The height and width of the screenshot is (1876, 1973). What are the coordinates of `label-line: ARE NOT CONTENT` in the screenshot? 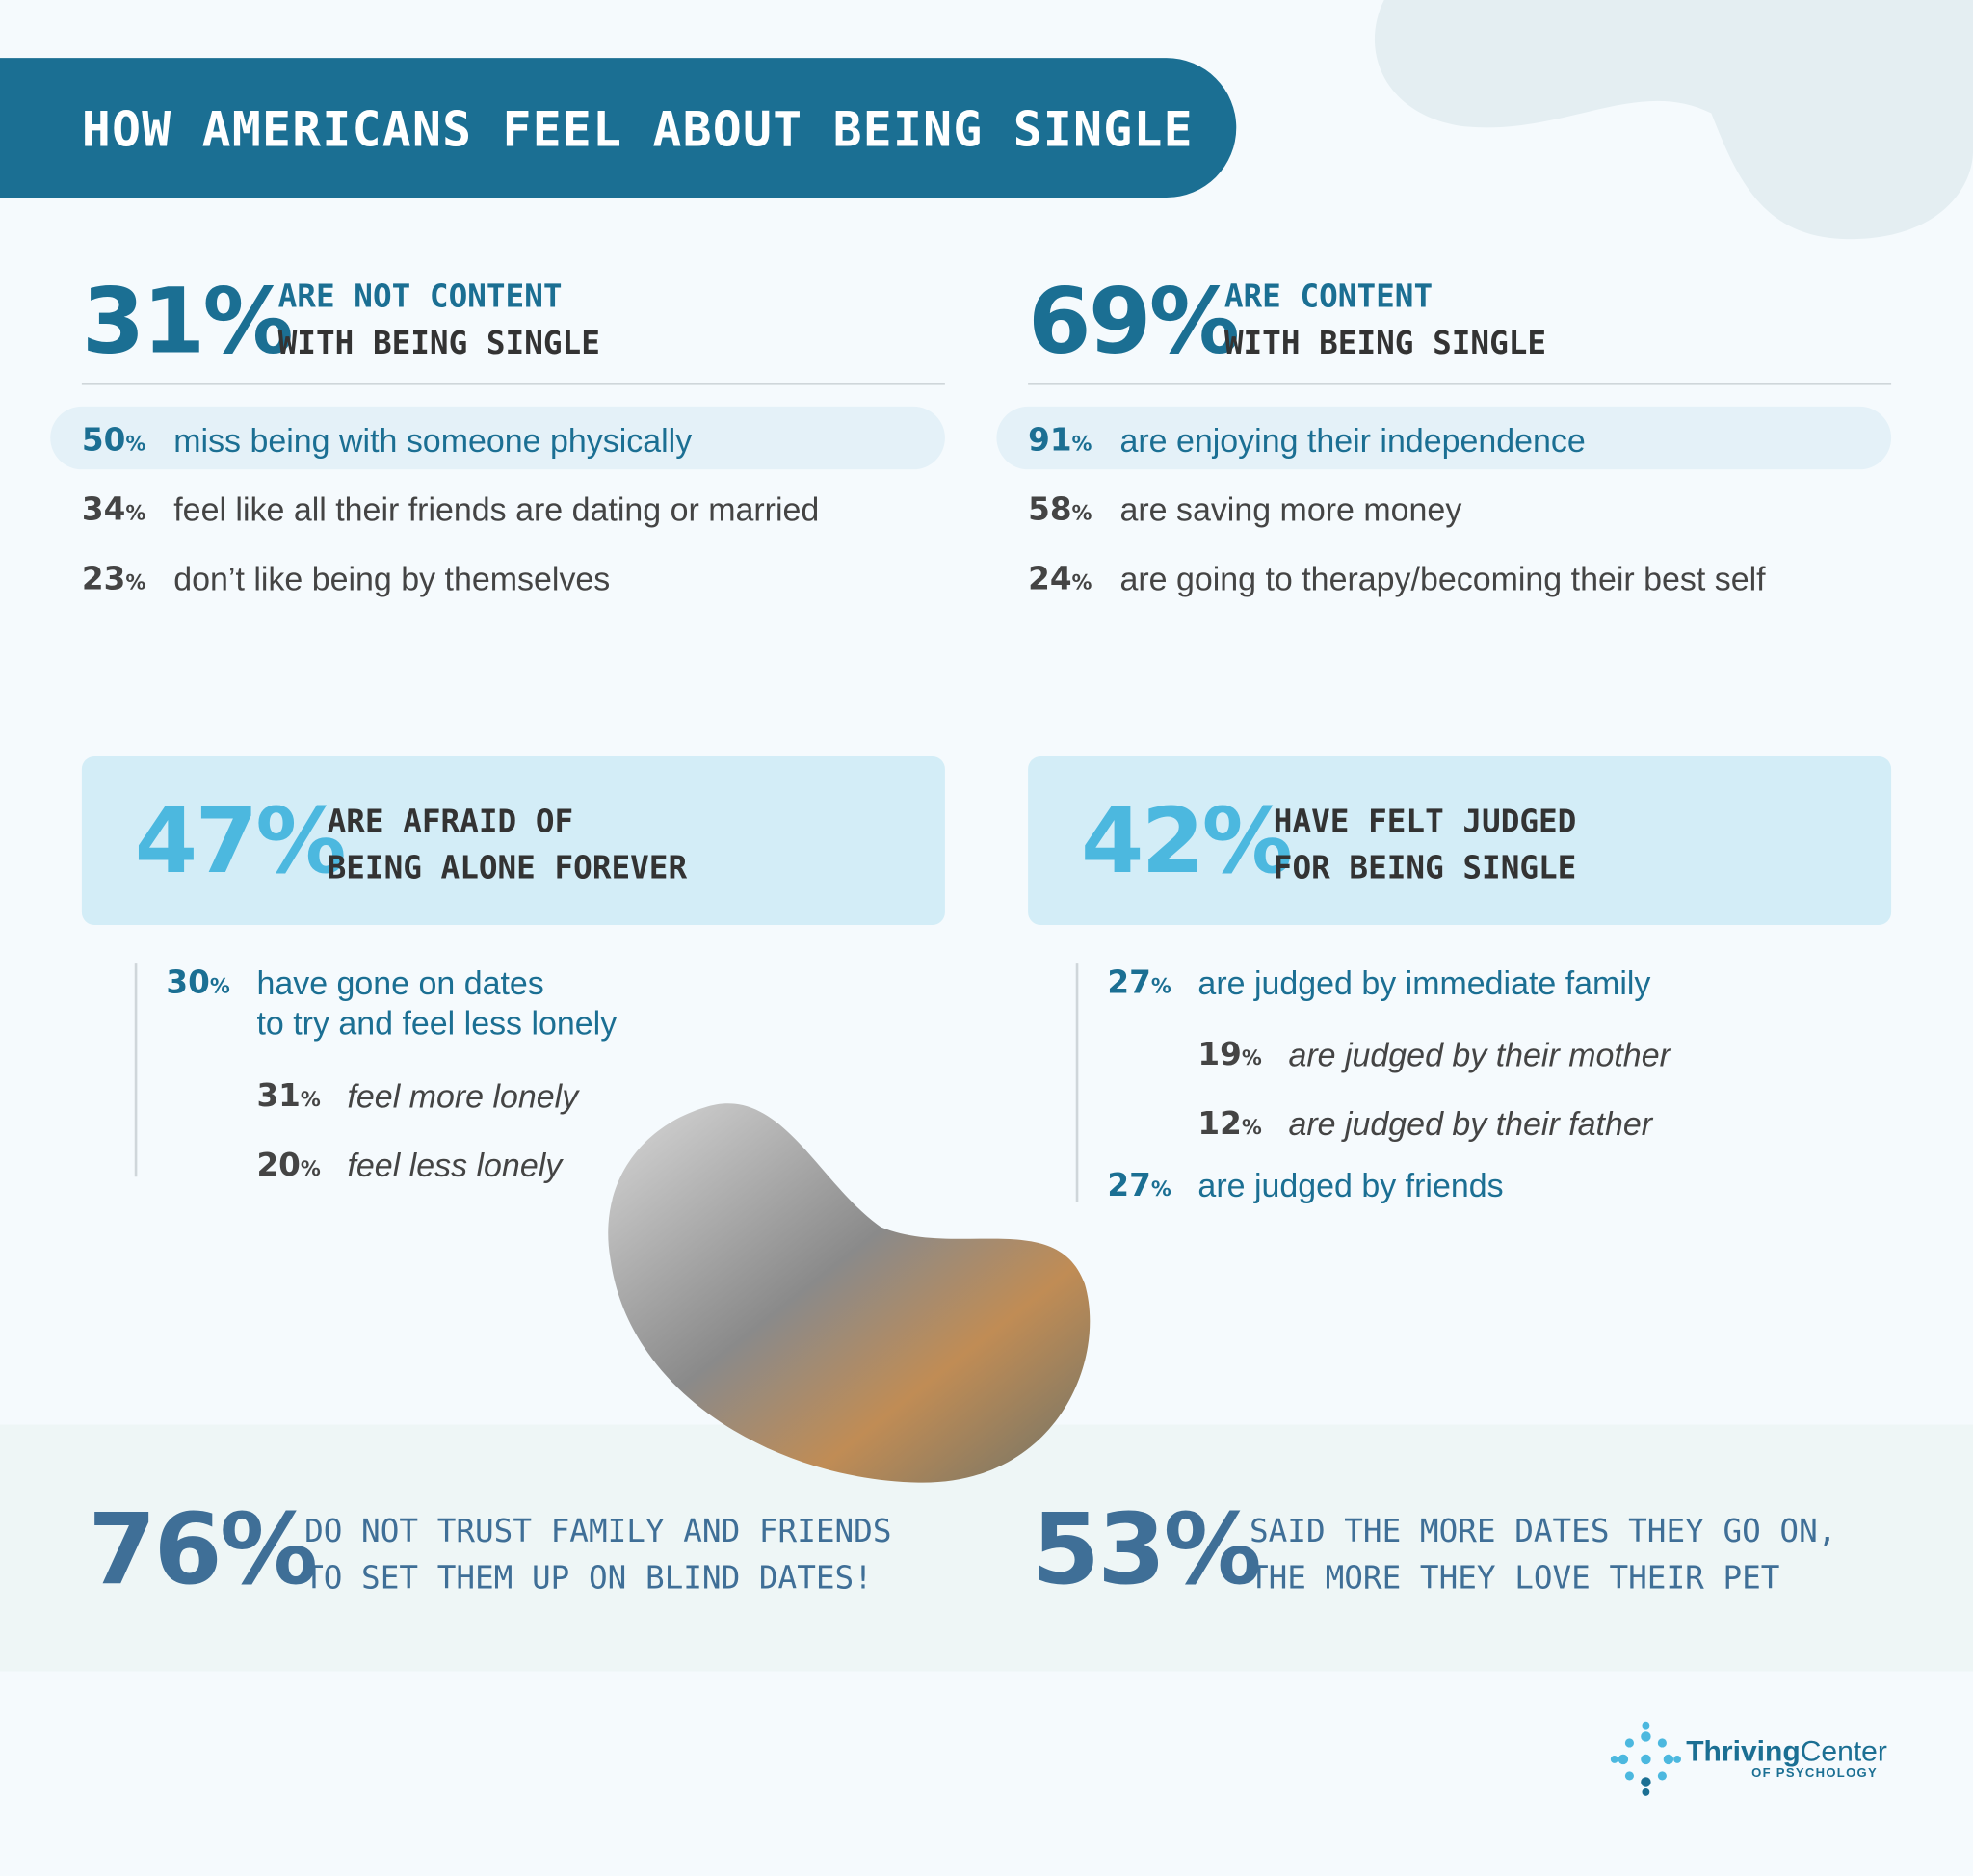 It's located at (420, 296).